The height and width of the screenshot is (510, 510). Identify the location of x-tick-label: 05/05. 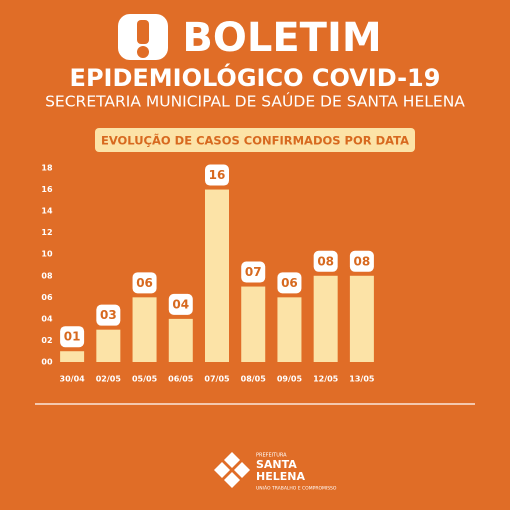
(145, 379).